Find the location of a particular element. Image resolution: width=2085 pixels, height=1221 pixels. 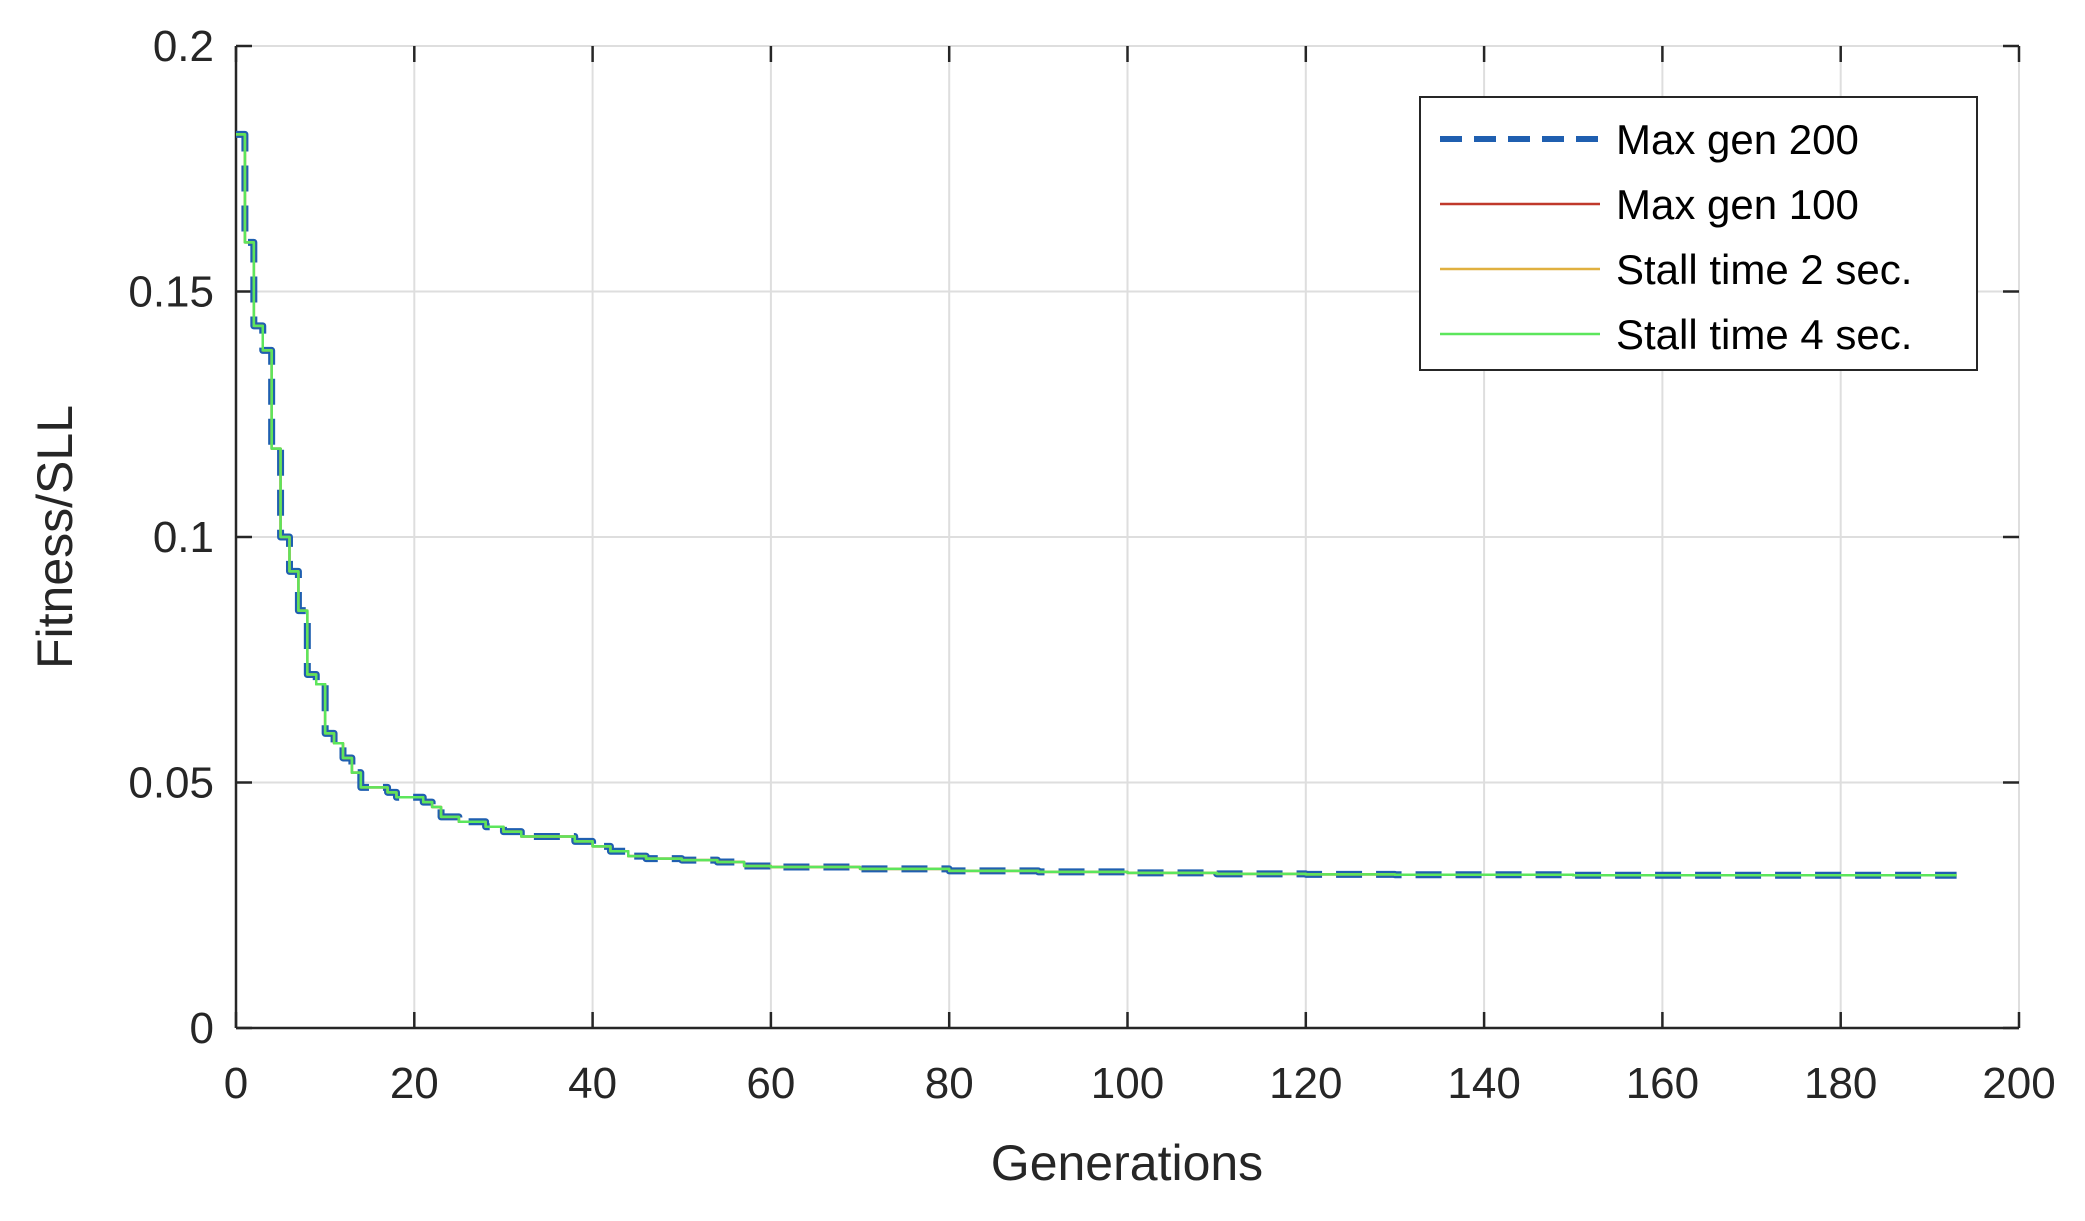

y-tick-label: 0 is located at coordinates (202, 1028).